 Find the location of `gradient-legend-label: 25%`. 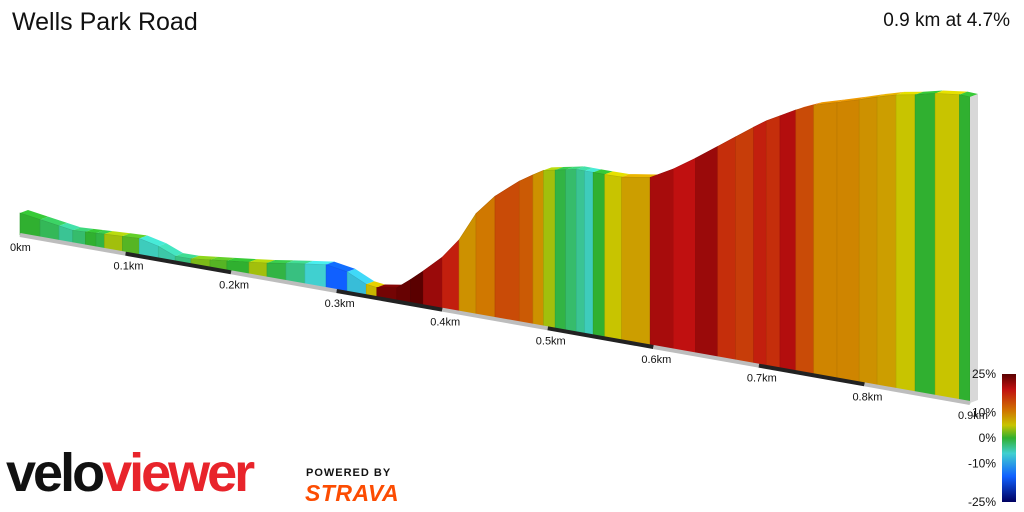

gradient-legend-label: 25% is located at coordinates (984, 374).